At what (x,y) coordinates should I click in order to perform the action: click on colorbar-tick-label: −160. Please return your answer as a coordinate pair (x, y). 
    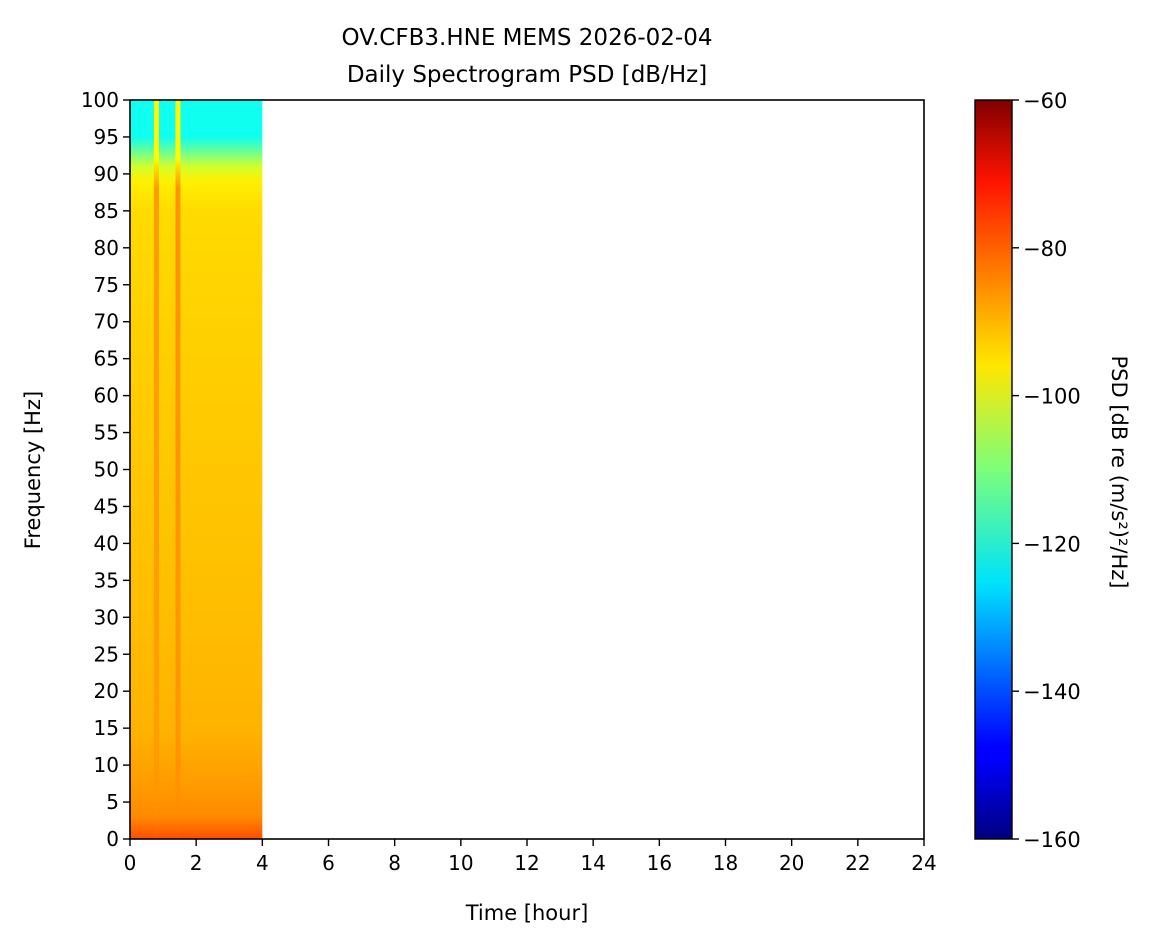
    Looking at the image, I should click on (1052, 840).